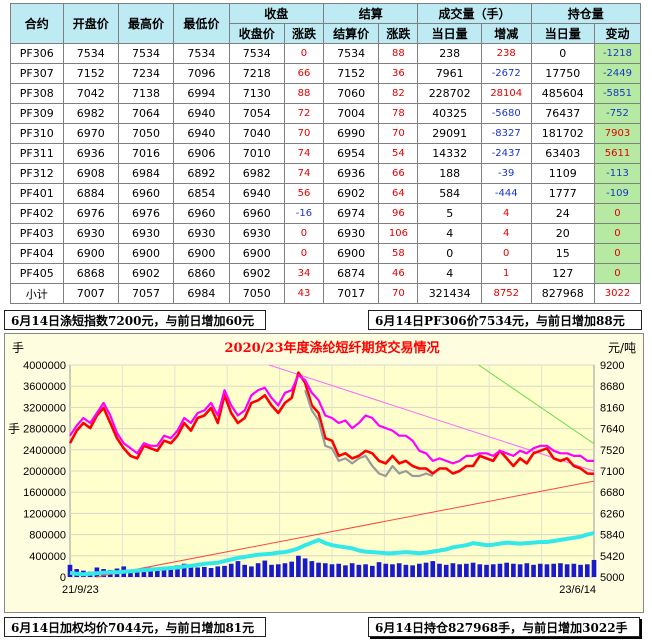 The height and width of the screenshot is (640, 652). Describe the element at coordinates (562, 113) in the screenshot. I see `value-cell: 76437` at that location.